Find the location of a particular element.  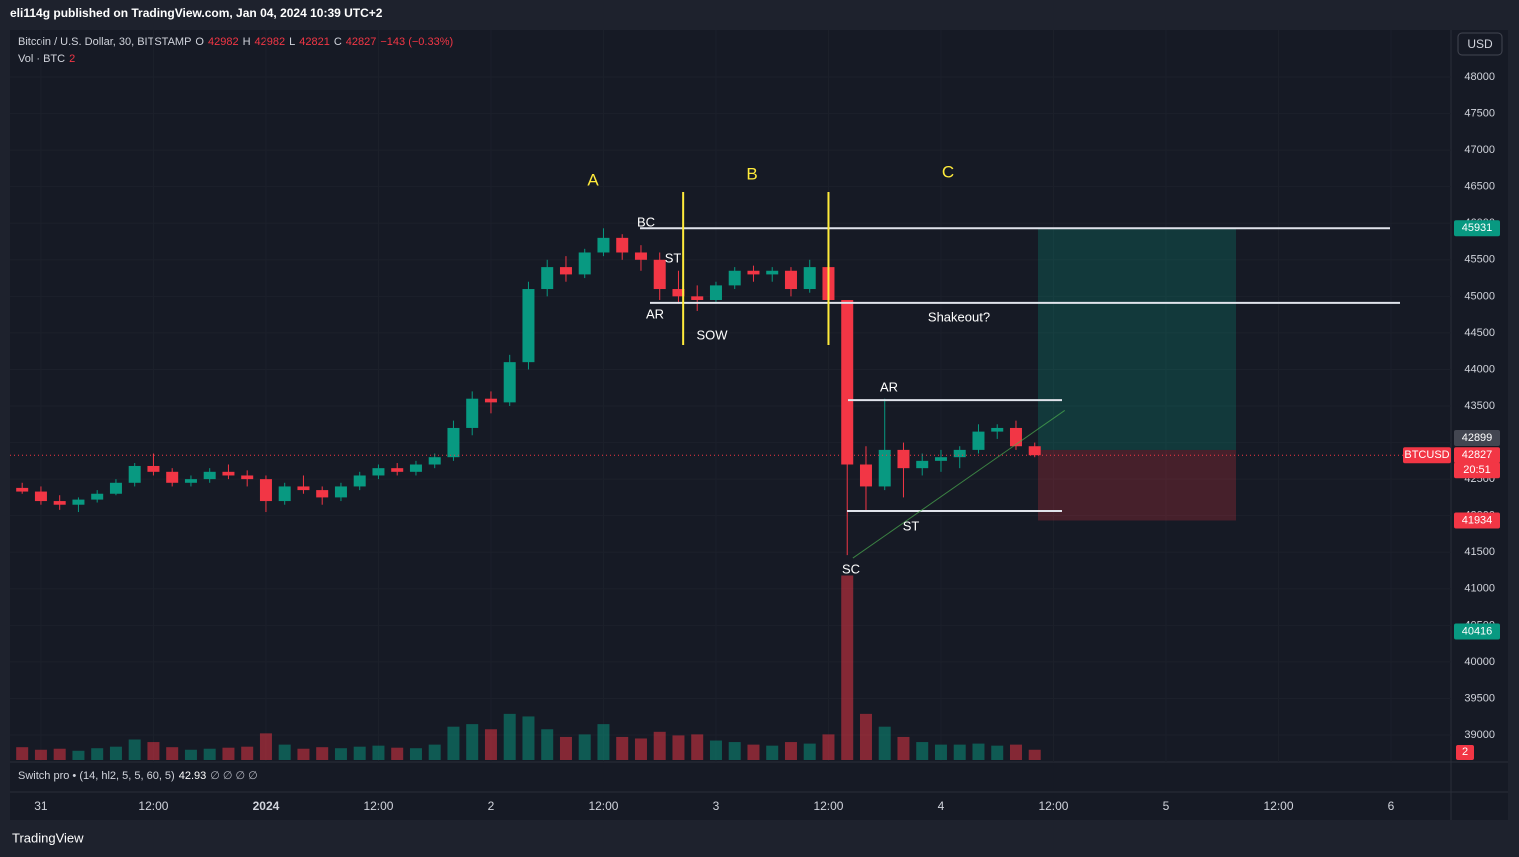

y-tick-label: 41500 is located at coordinates (1479, 552).